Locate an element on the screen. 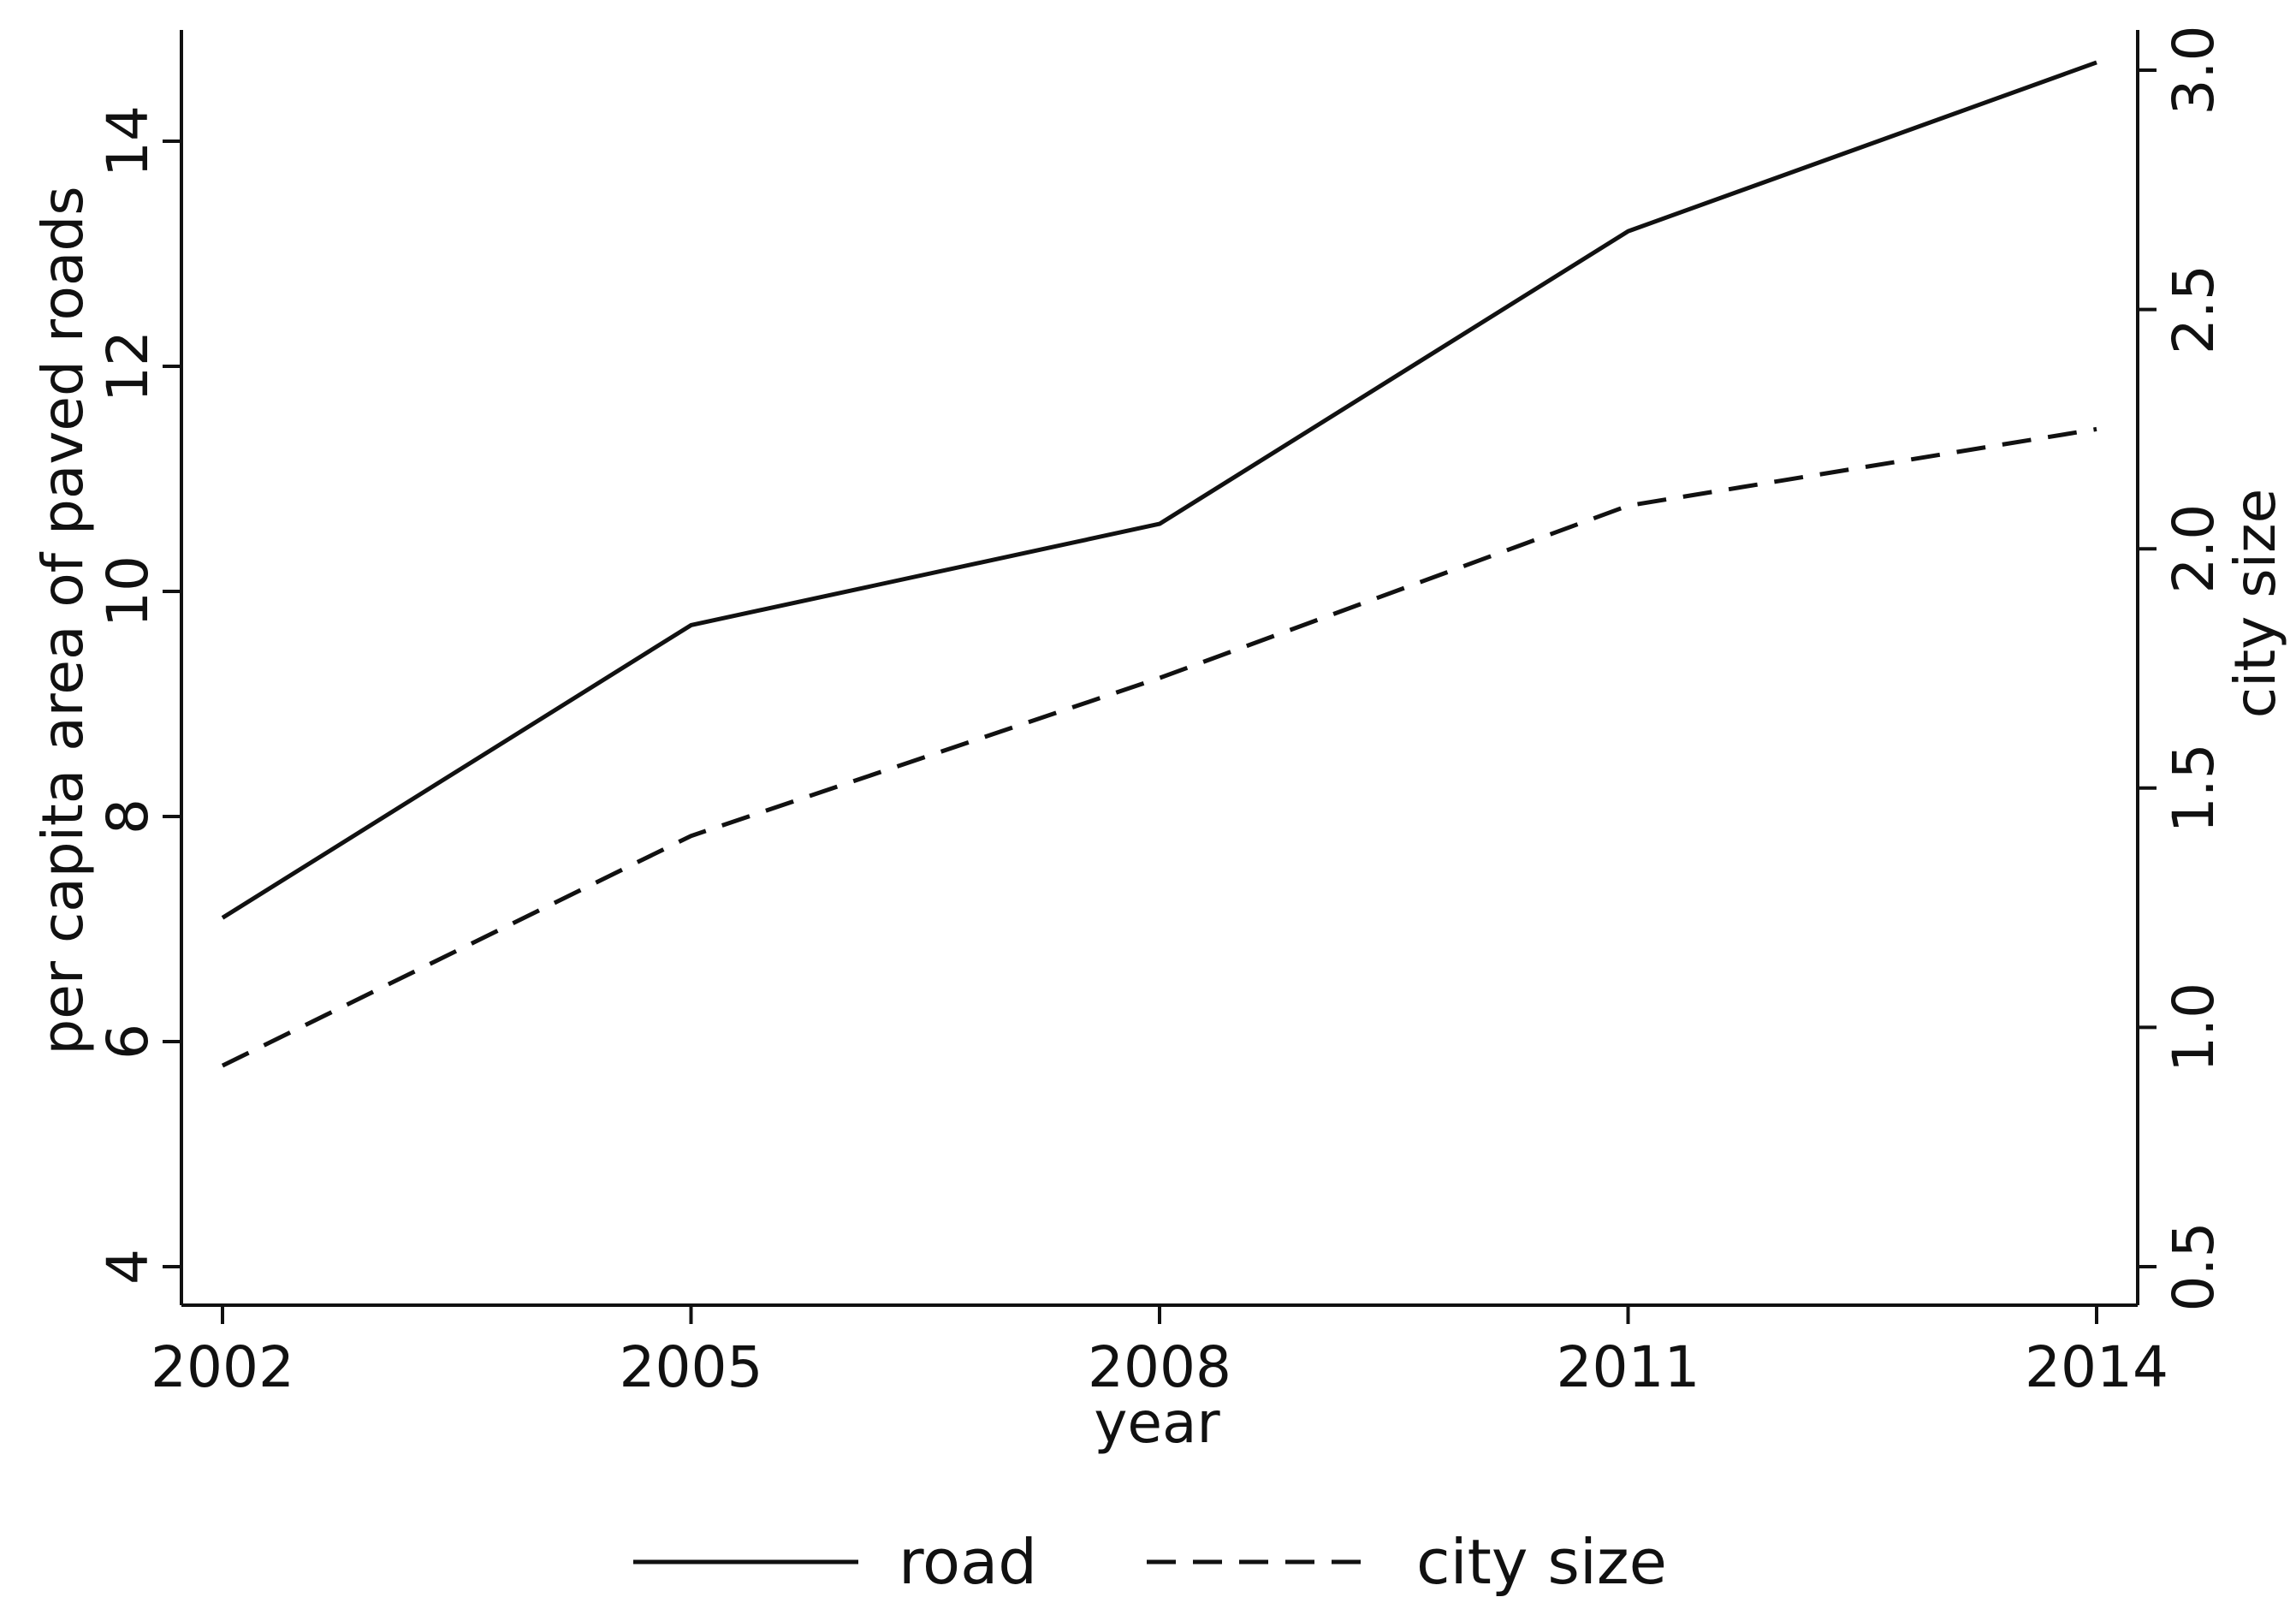 The height and width of the screenshot is (1621, 2296). x-tick-label: 2005 is located at coordinates (691, 1367).